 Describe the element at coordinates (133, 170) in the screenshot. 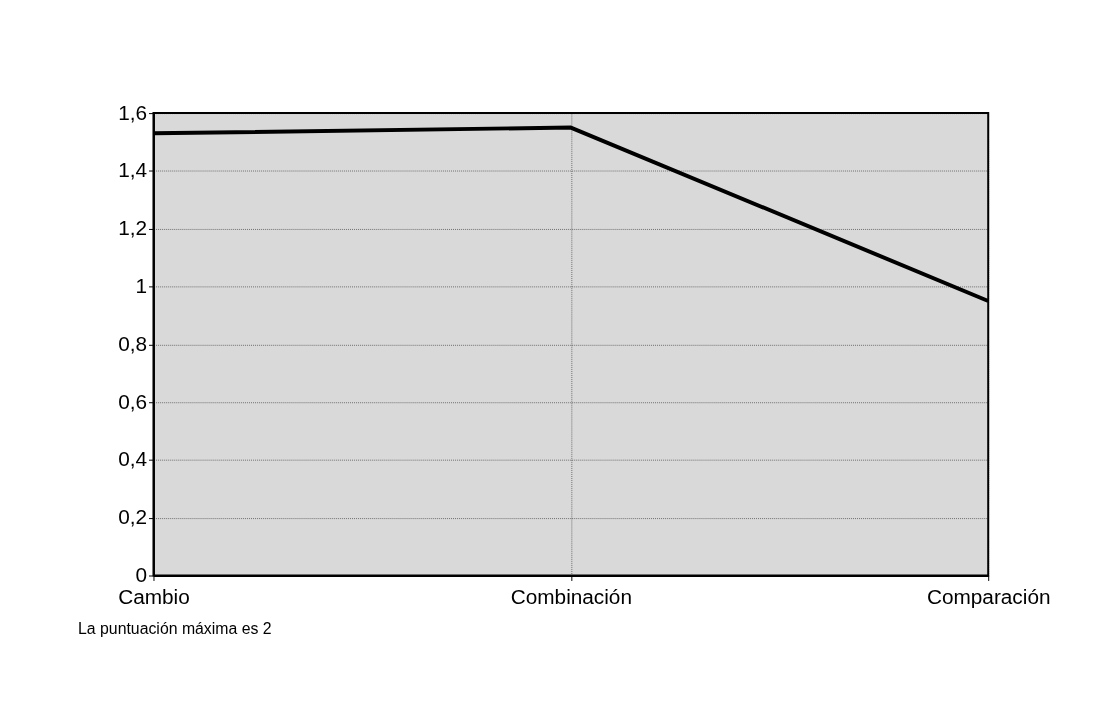

I see `y-tick-label: 1,4` at that location.